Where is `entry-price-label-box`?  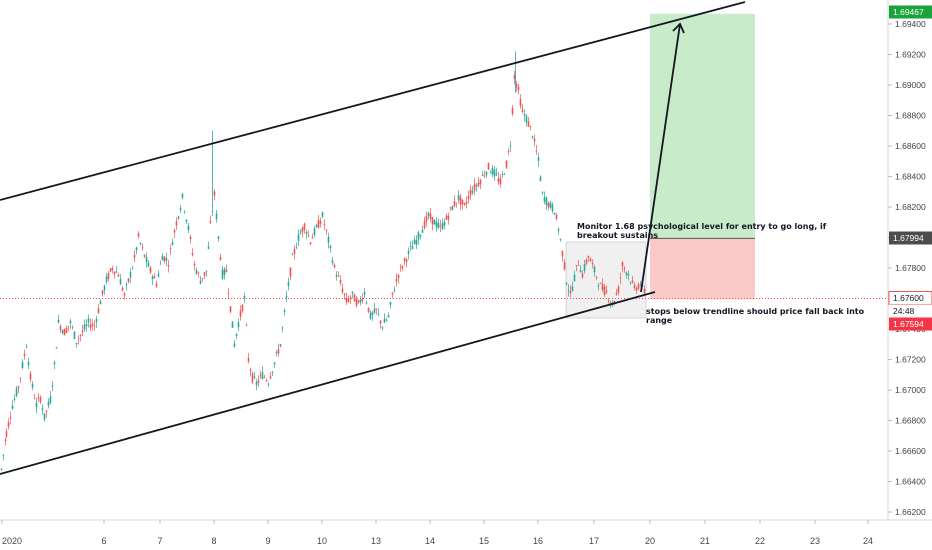 entry-price-label-box is located at coordinates (910, 238).